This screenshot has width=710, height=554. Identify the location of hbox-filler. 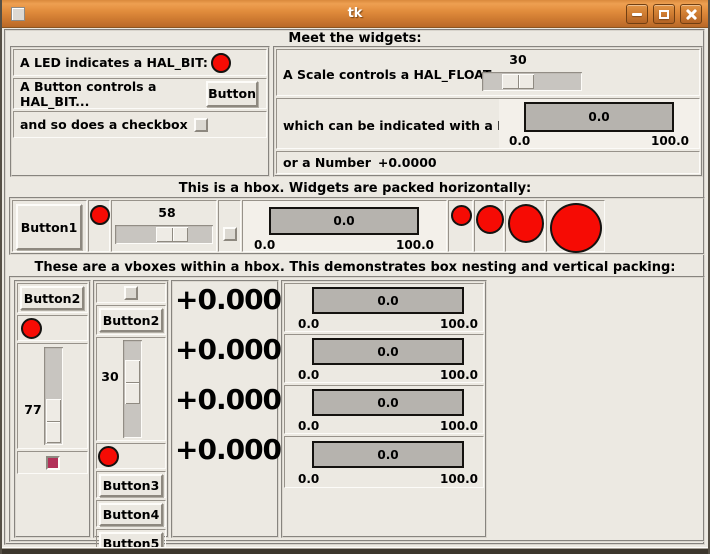
(654, 226).